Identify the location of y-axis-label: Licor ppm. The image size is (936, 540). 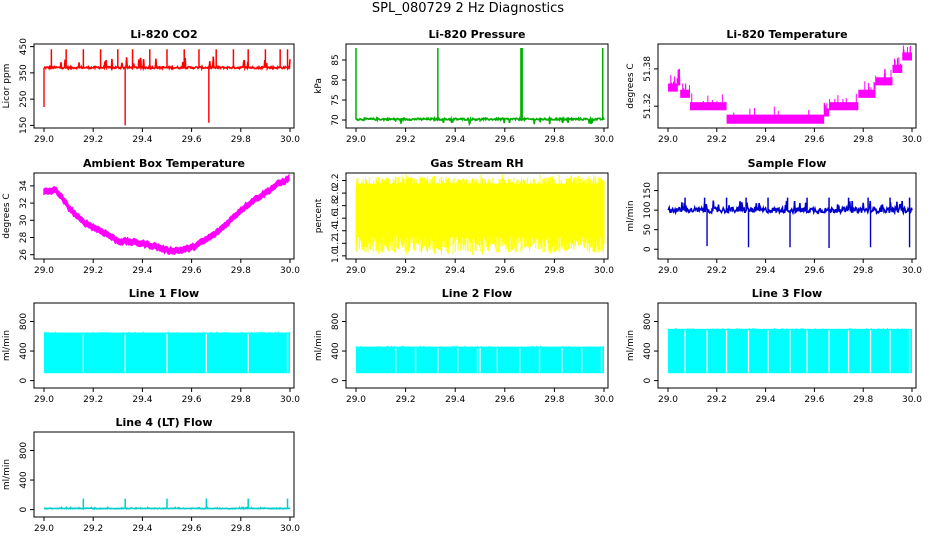
(7, 86).